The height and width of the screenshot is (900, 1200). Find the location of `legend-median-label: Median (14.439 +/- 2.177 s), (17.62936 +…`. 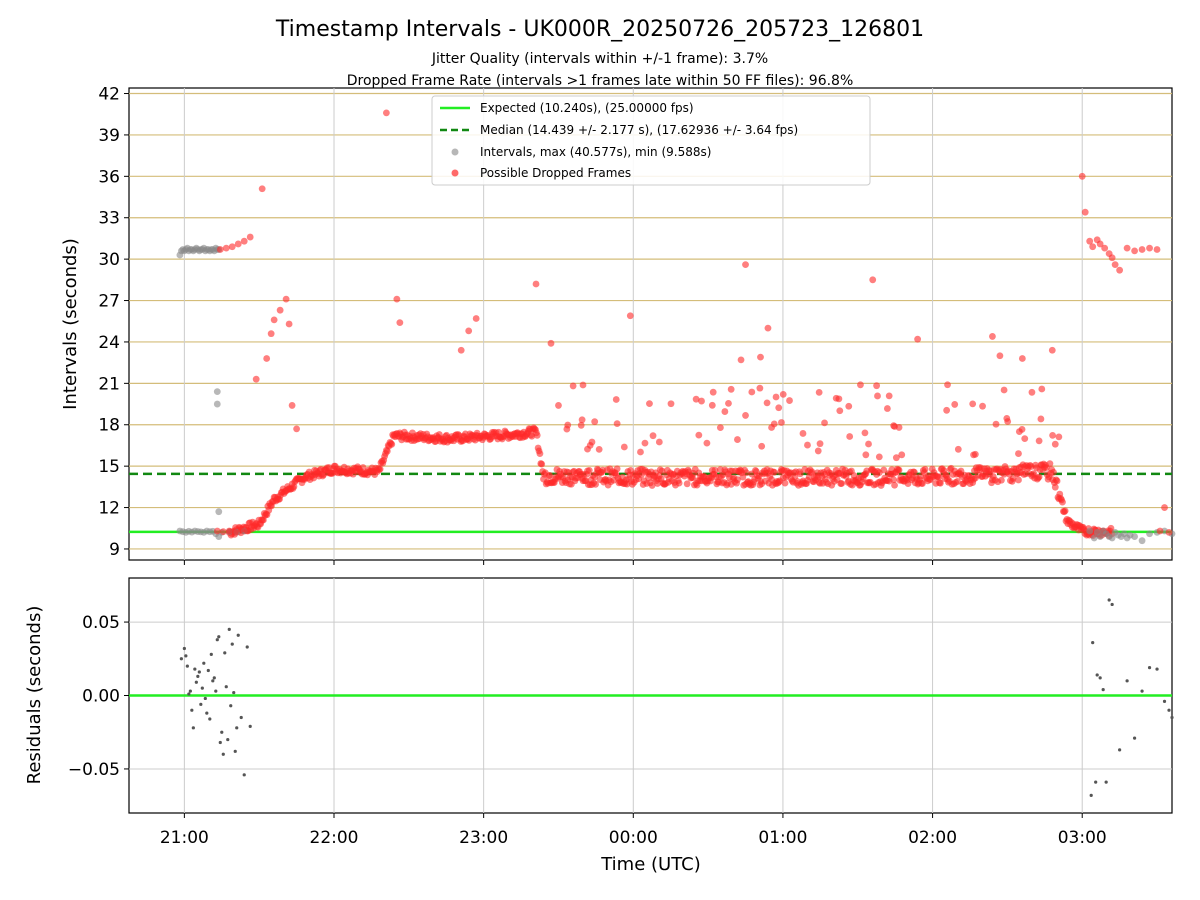

legend-median-label: Median (14.439 +/- 2.177 s), (17.62936 +… is located at coordinates (639, 130).